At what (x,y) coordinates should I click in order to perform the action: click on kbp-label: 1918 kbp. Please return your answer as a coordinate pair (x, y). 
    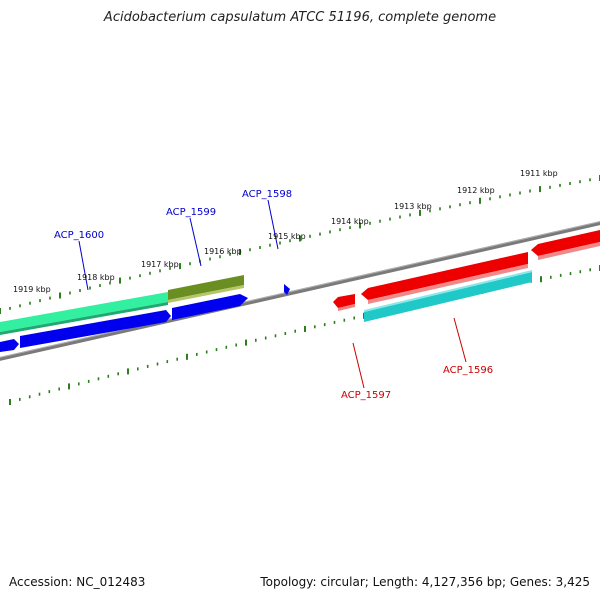
    Looking at the image, I should click on (96, 277).